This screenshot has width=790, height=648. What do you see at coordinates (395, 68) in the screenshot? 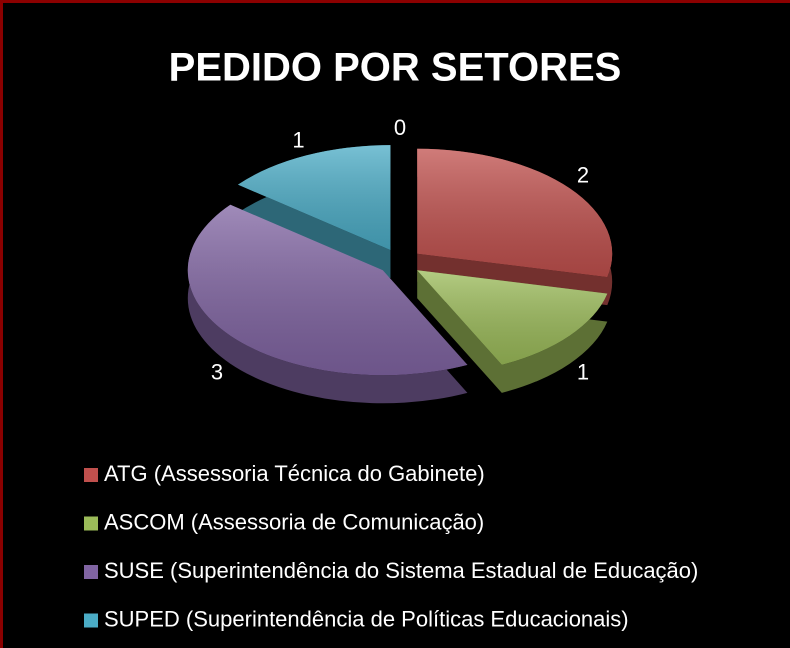
I see `chart-title: PEDIDO POR SETORES` at bounding box center [395, 68].